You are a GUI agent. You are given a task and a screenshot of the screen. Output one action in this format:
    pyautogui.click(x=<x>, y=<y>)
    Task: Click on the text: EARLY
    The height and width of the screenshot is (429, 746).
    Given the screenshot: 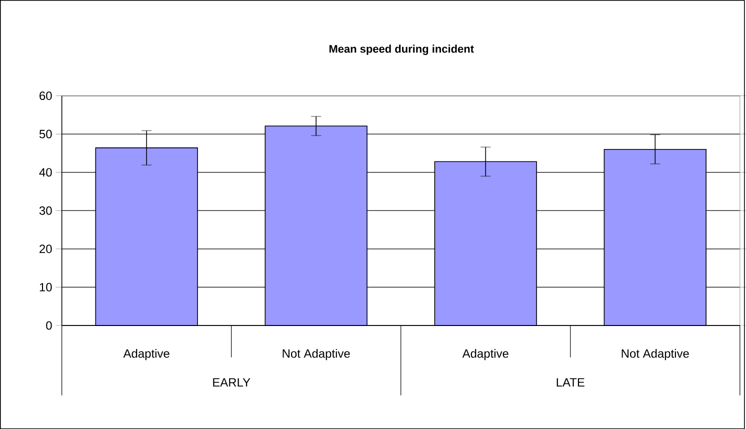 What is the action you would take?
    pyautogui.click(x=231, y=382)
    